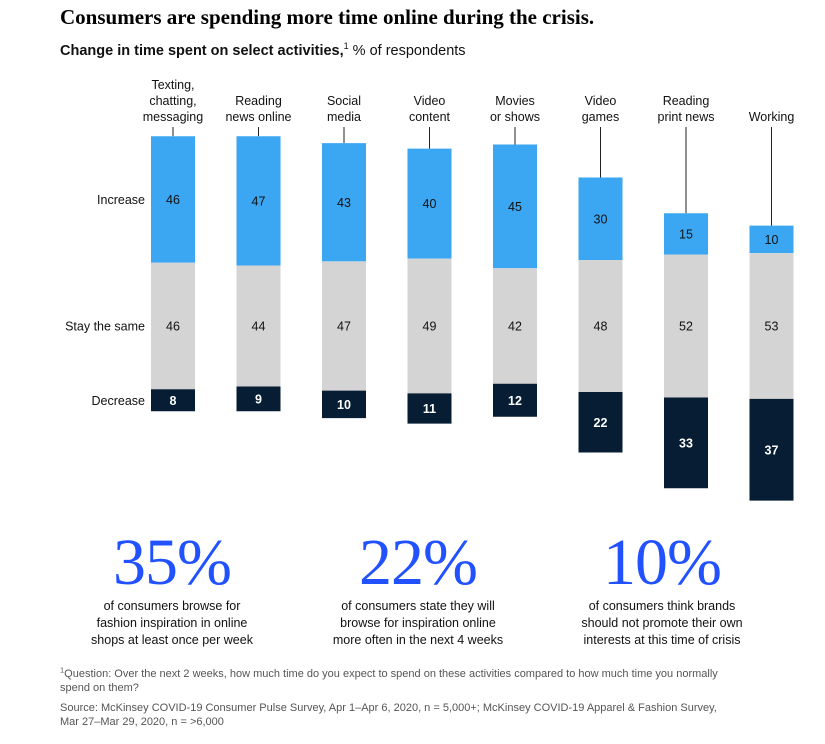 The width and height of the screenshot is (825, 744). I want to click on stat-3-value: 10%, so click(662, 562).